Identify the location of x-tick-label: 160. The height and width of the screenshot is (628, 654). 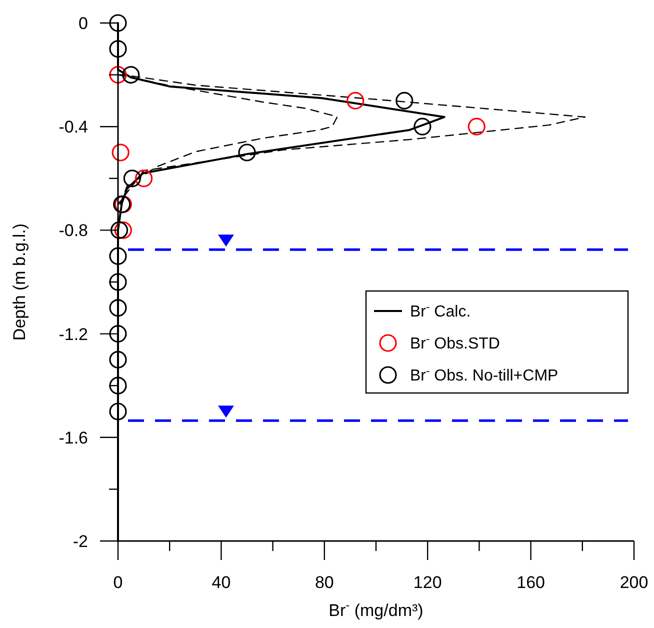
(530, 582).